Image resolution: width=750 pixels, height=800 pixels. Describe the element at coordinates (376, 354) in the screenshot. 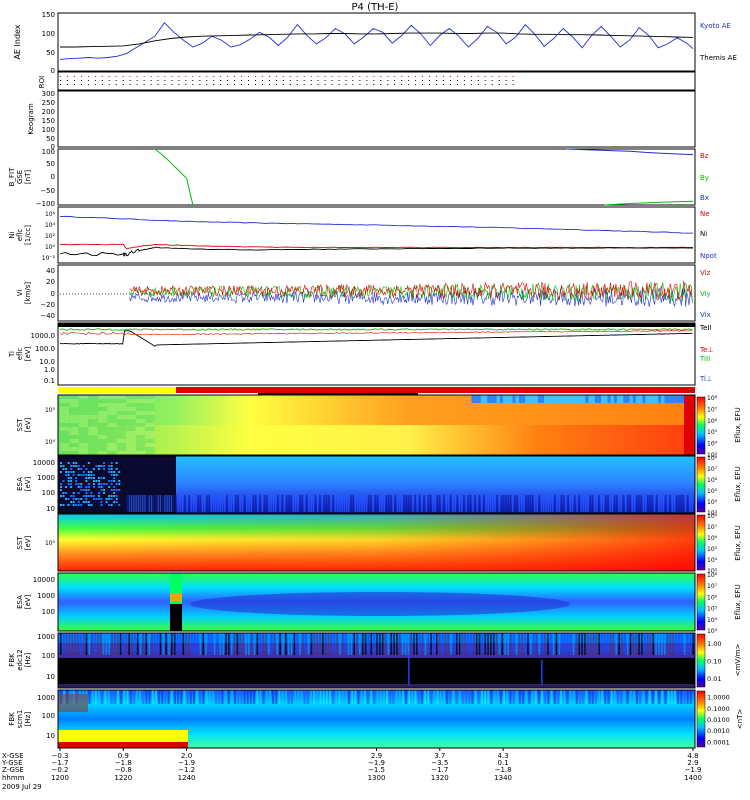

I see `ti-frame` at that location.